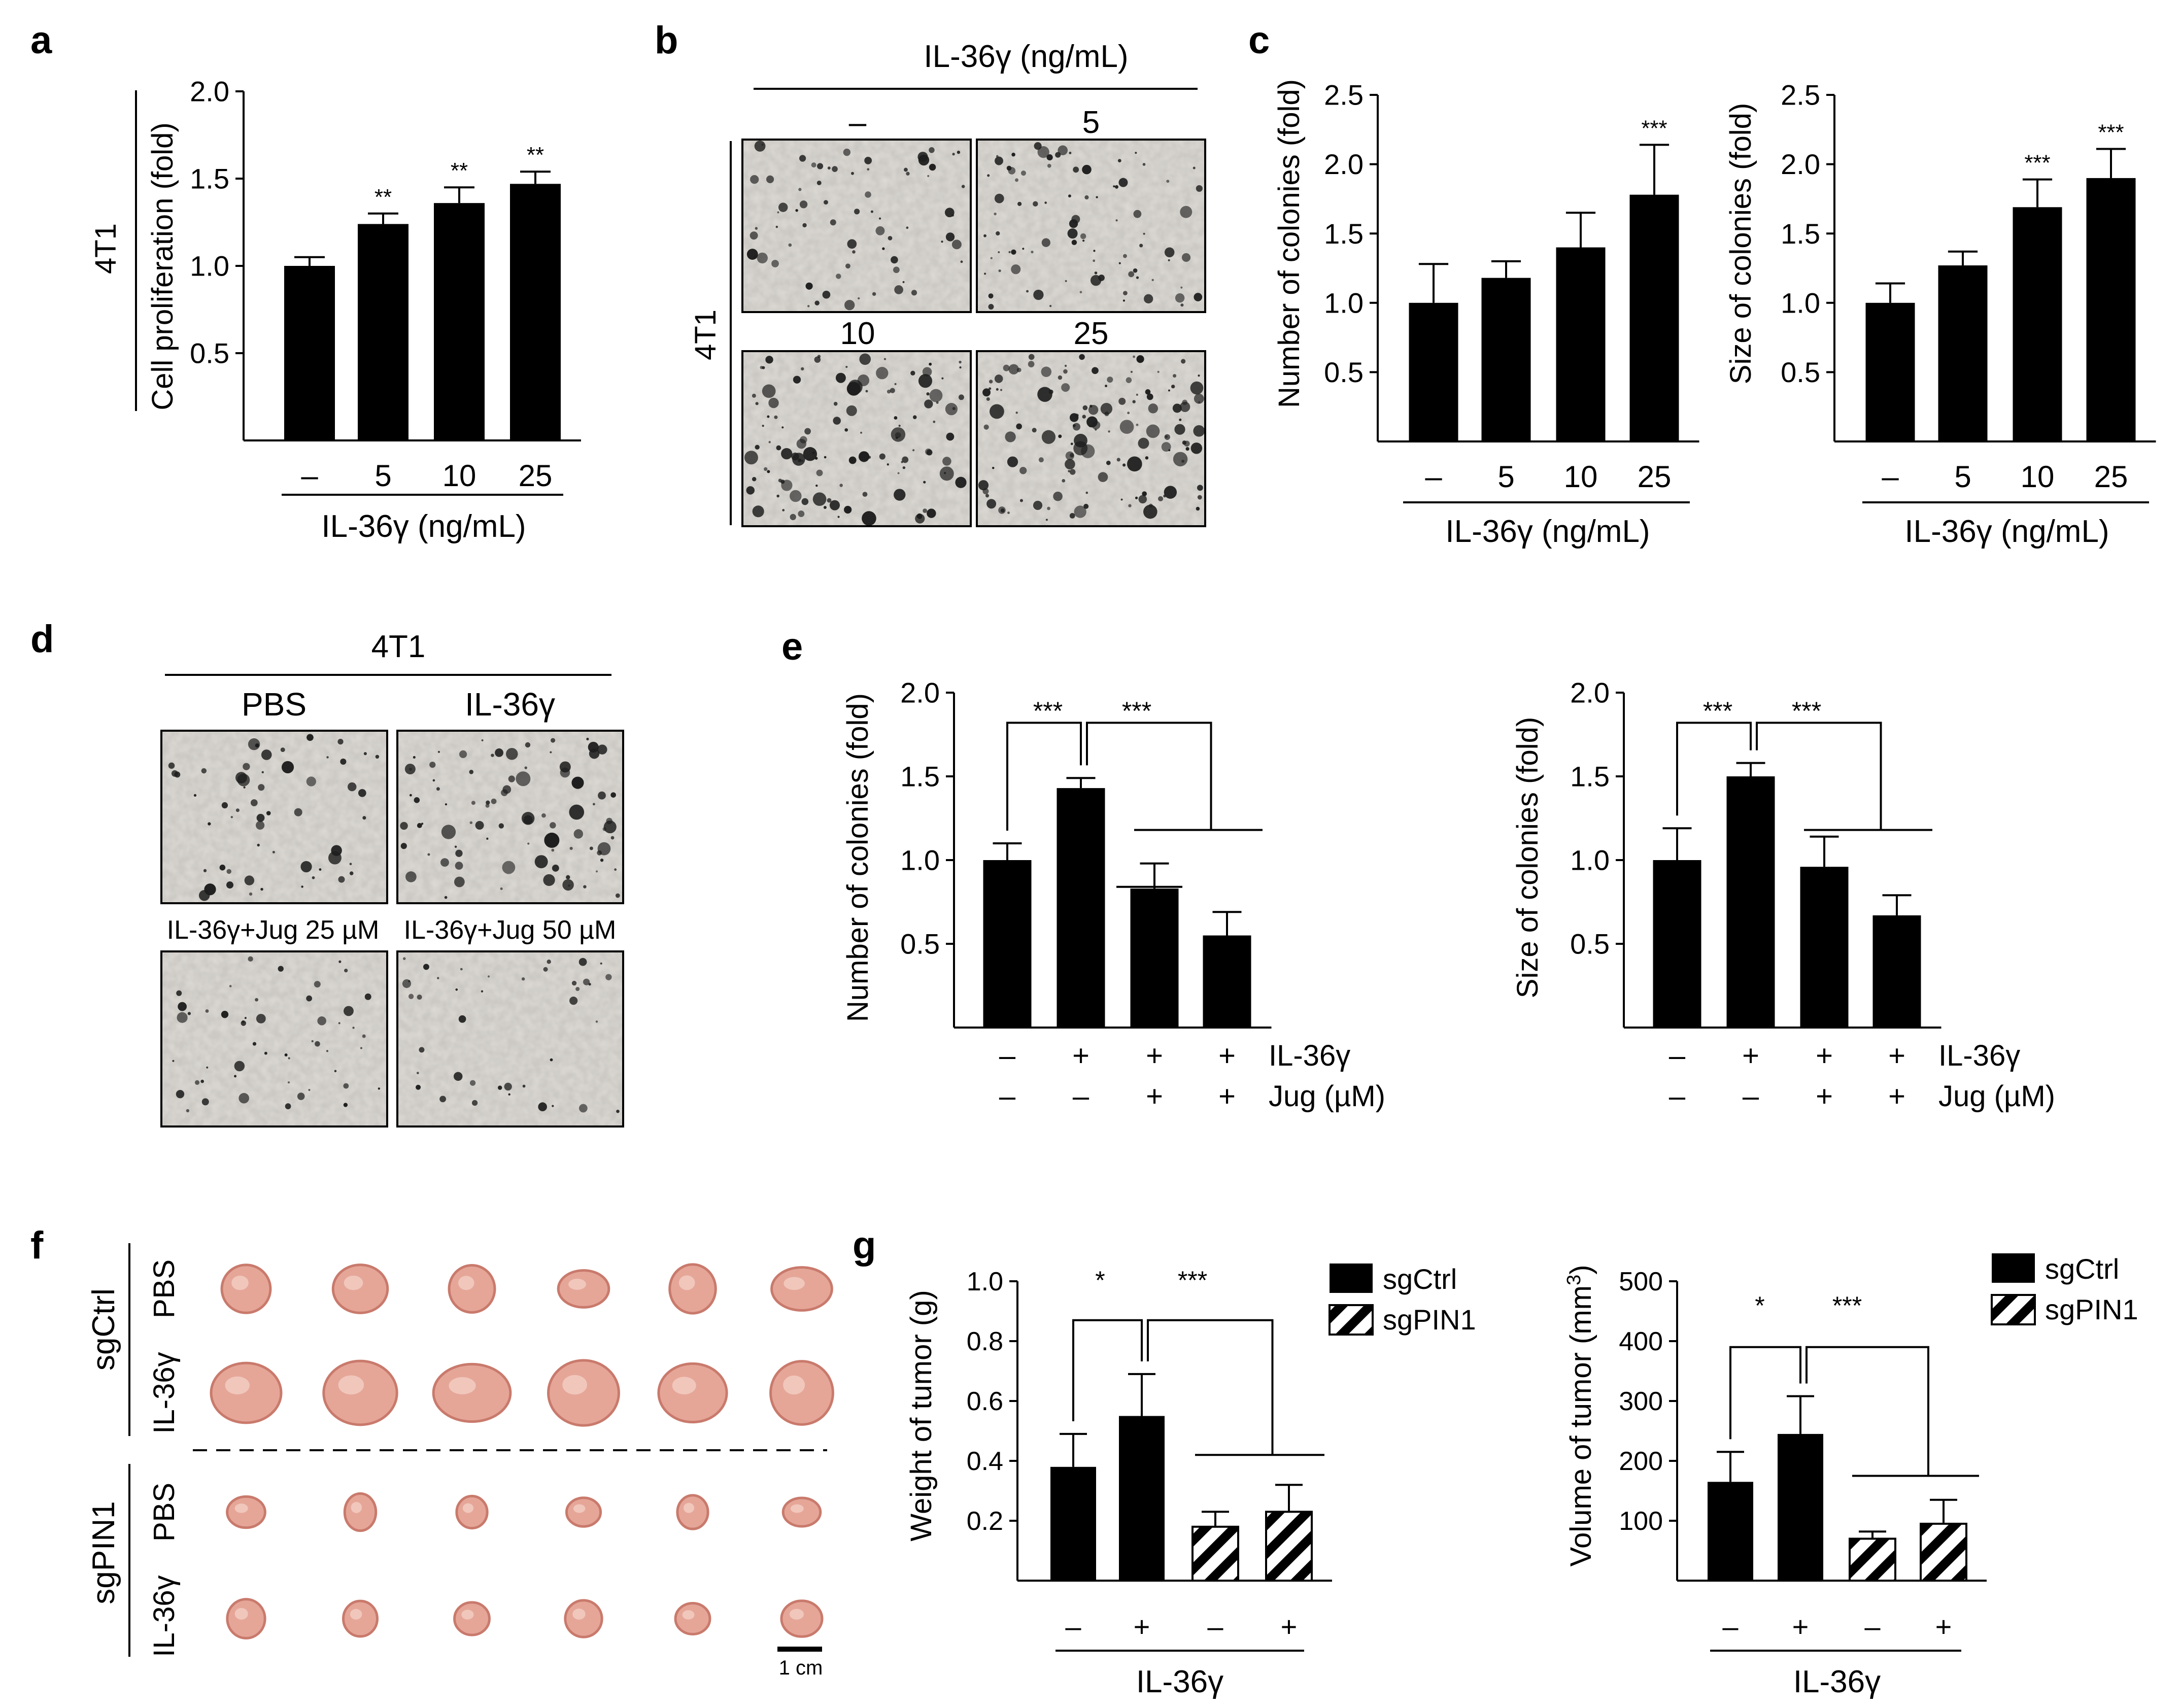 This screenshot has height=1708, width=2180. I want to click on sign-r2-c1-size: –, so click(1677, 1097).